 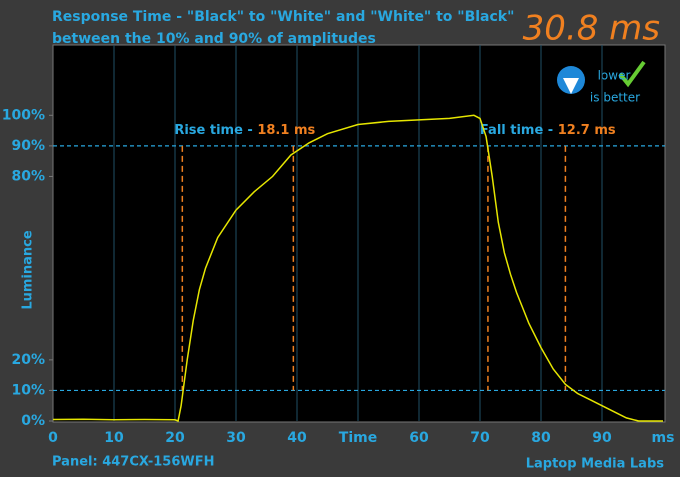 What do you see at coordinates (175, 438) in the screenshot?
I see `x-tick-label: 20` at bounding box center [175, 438].